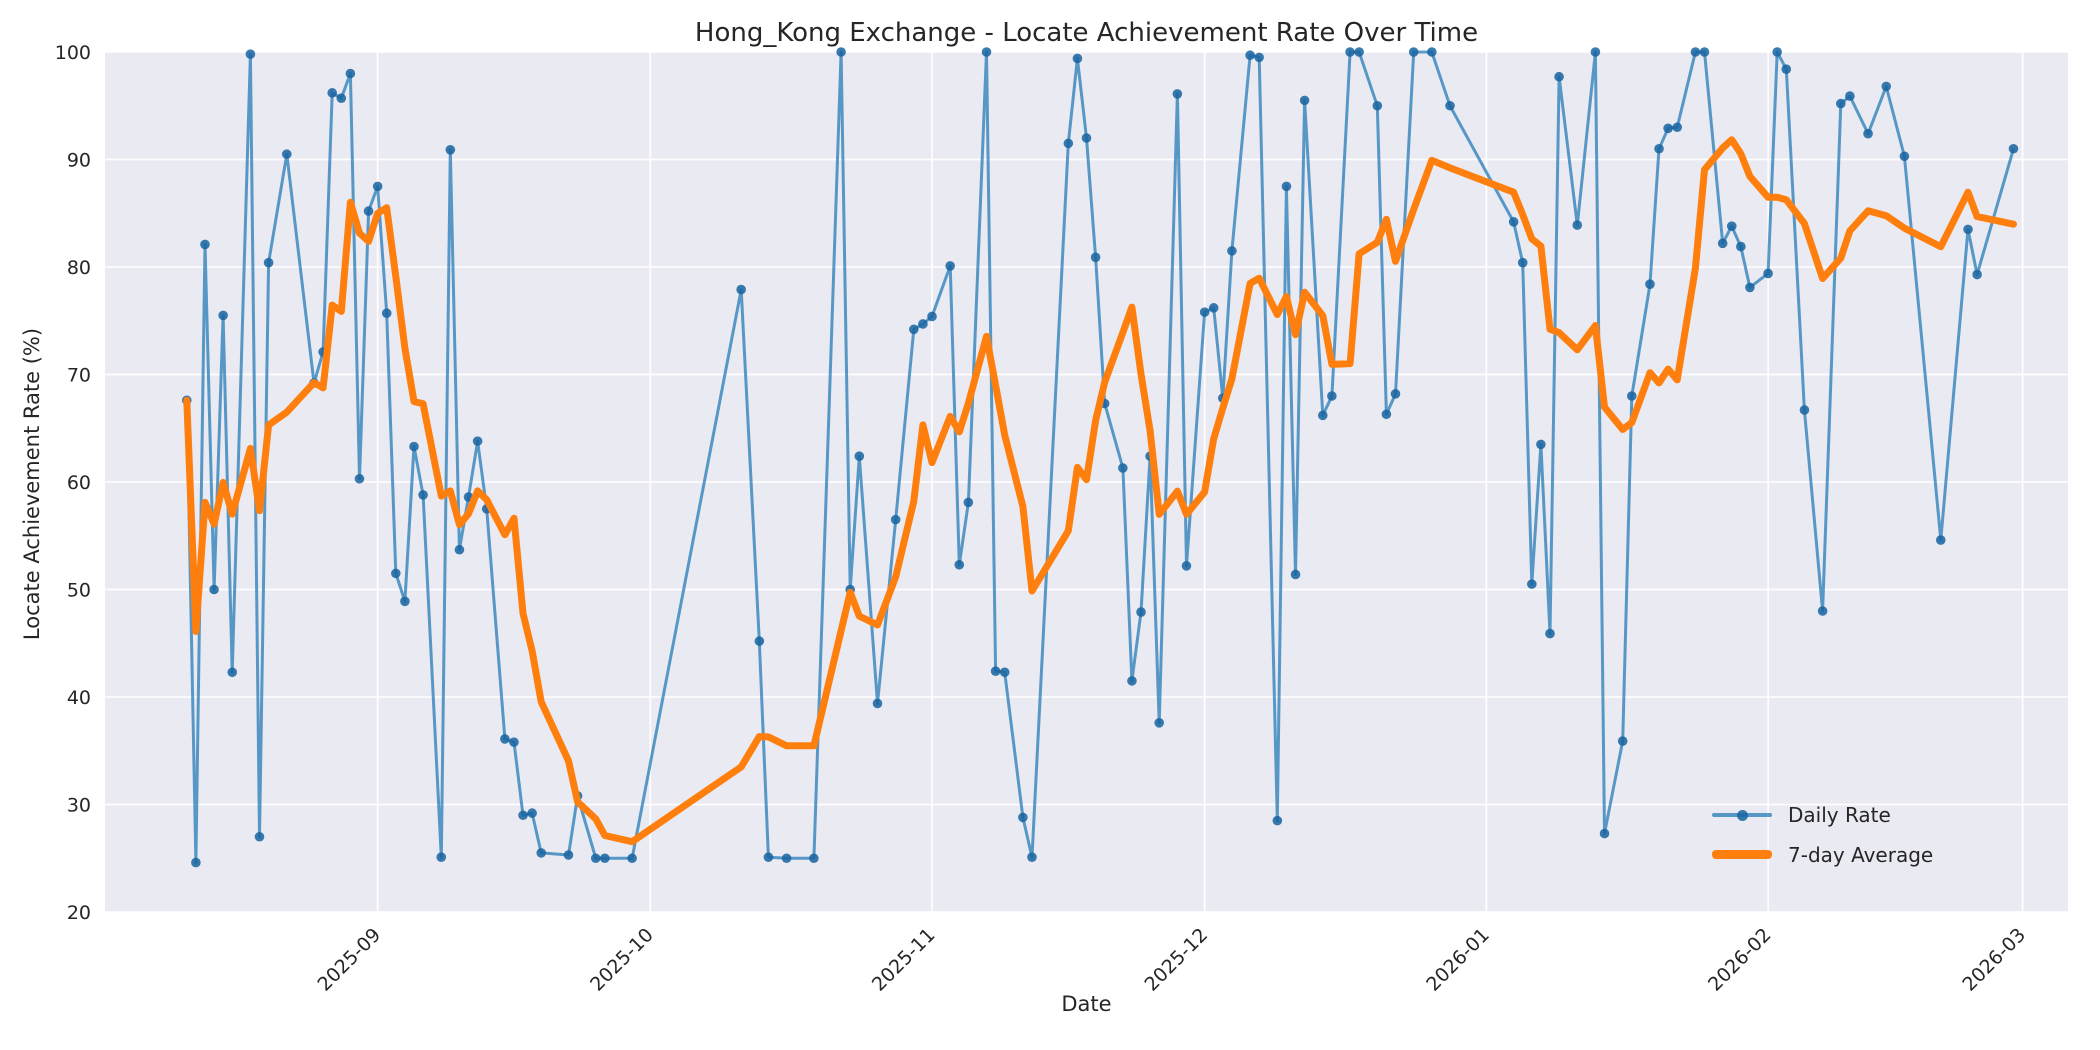 This screenshot has width=2100, height=1050. What do you see at coordinates (1994, 960) in the screenshot?
I see `x-tick-label: 2026-03` at bounding box center [1994, 960].